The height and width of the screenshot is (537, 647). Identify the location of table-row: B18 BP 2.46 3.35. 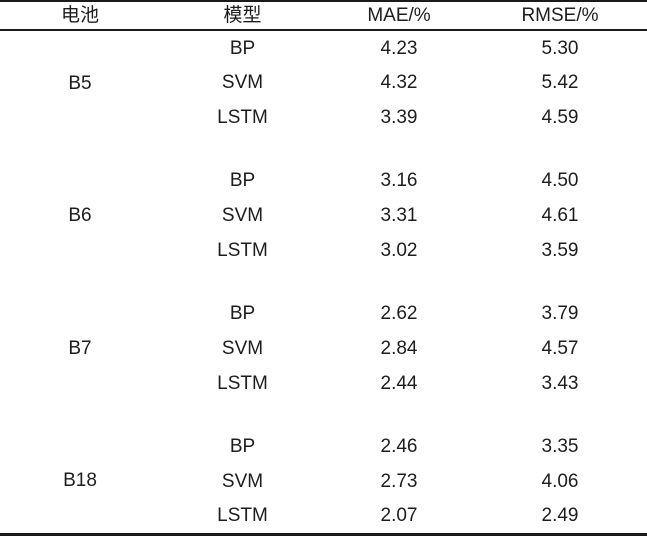
(323, 459).